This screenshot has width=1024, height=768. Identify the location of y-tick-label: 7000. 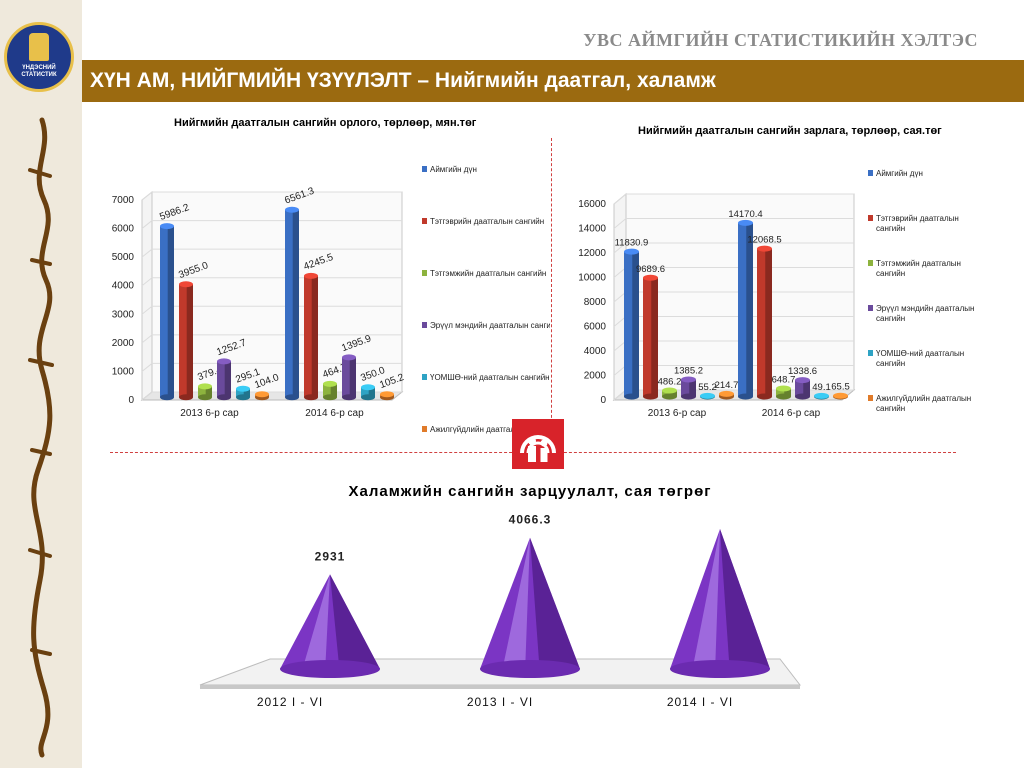
(123, 200).